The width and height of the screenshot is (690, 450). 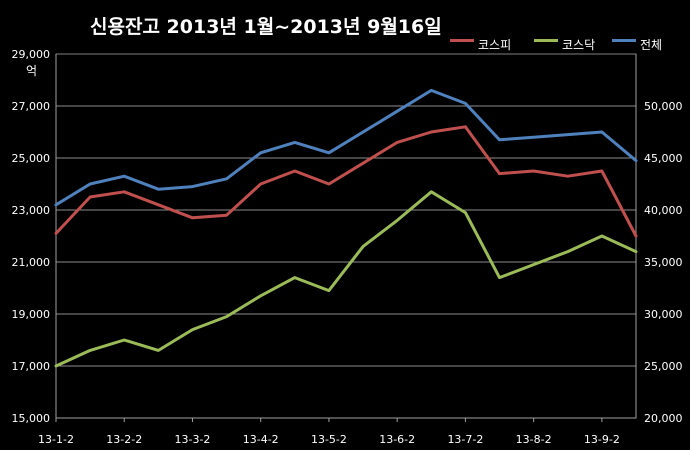 I want to click on legend-label-kospi: 코스피, so click(x=495, y=45).